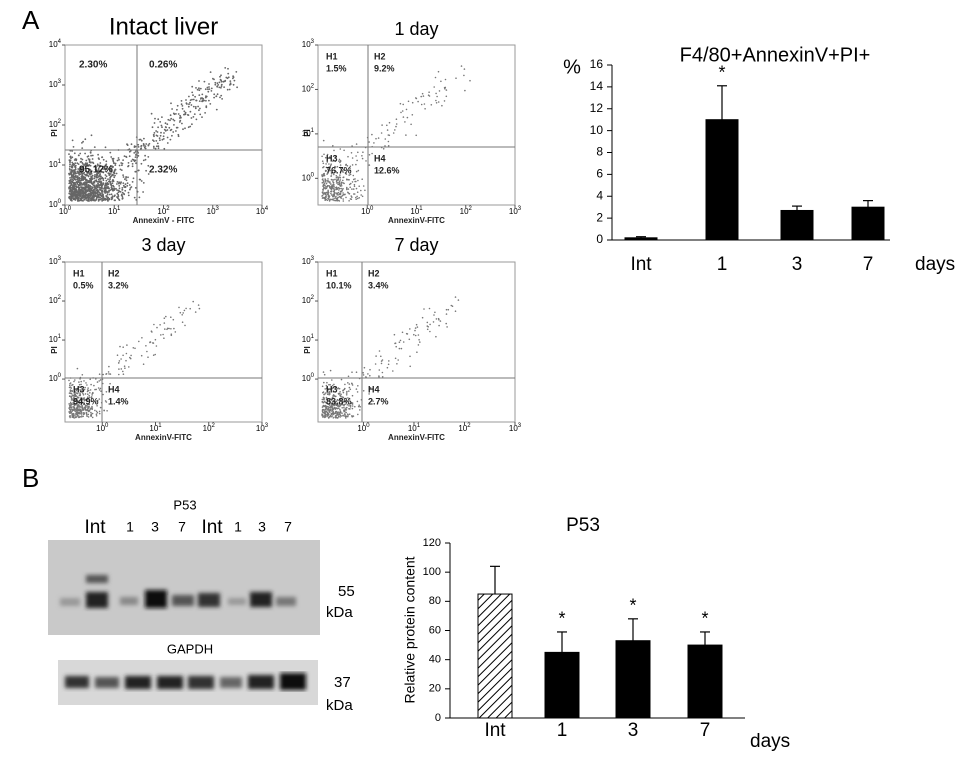 The height and width of the screenshot is (767, 962). What do you see at coordinates (95, 527) in the screenshot?
I see `lane-label: Int` at bounding box center [95, 527].